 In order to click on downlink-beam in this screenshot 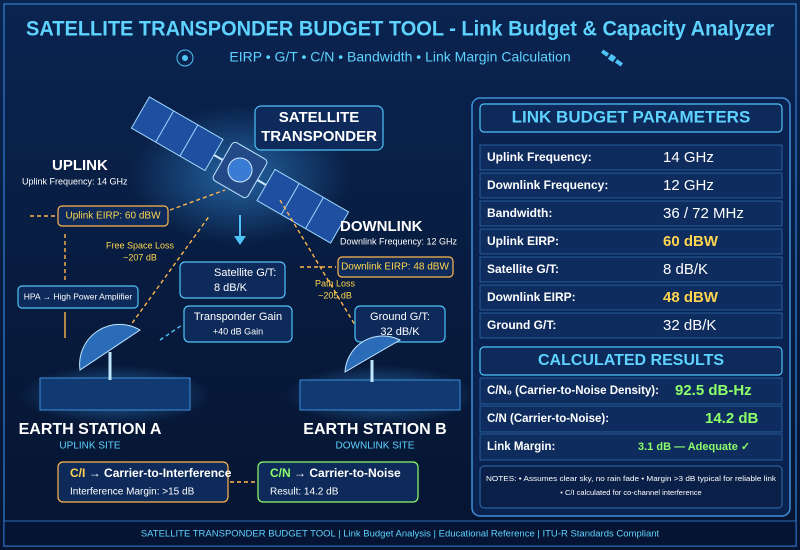, I will do `click(325, 275)`.